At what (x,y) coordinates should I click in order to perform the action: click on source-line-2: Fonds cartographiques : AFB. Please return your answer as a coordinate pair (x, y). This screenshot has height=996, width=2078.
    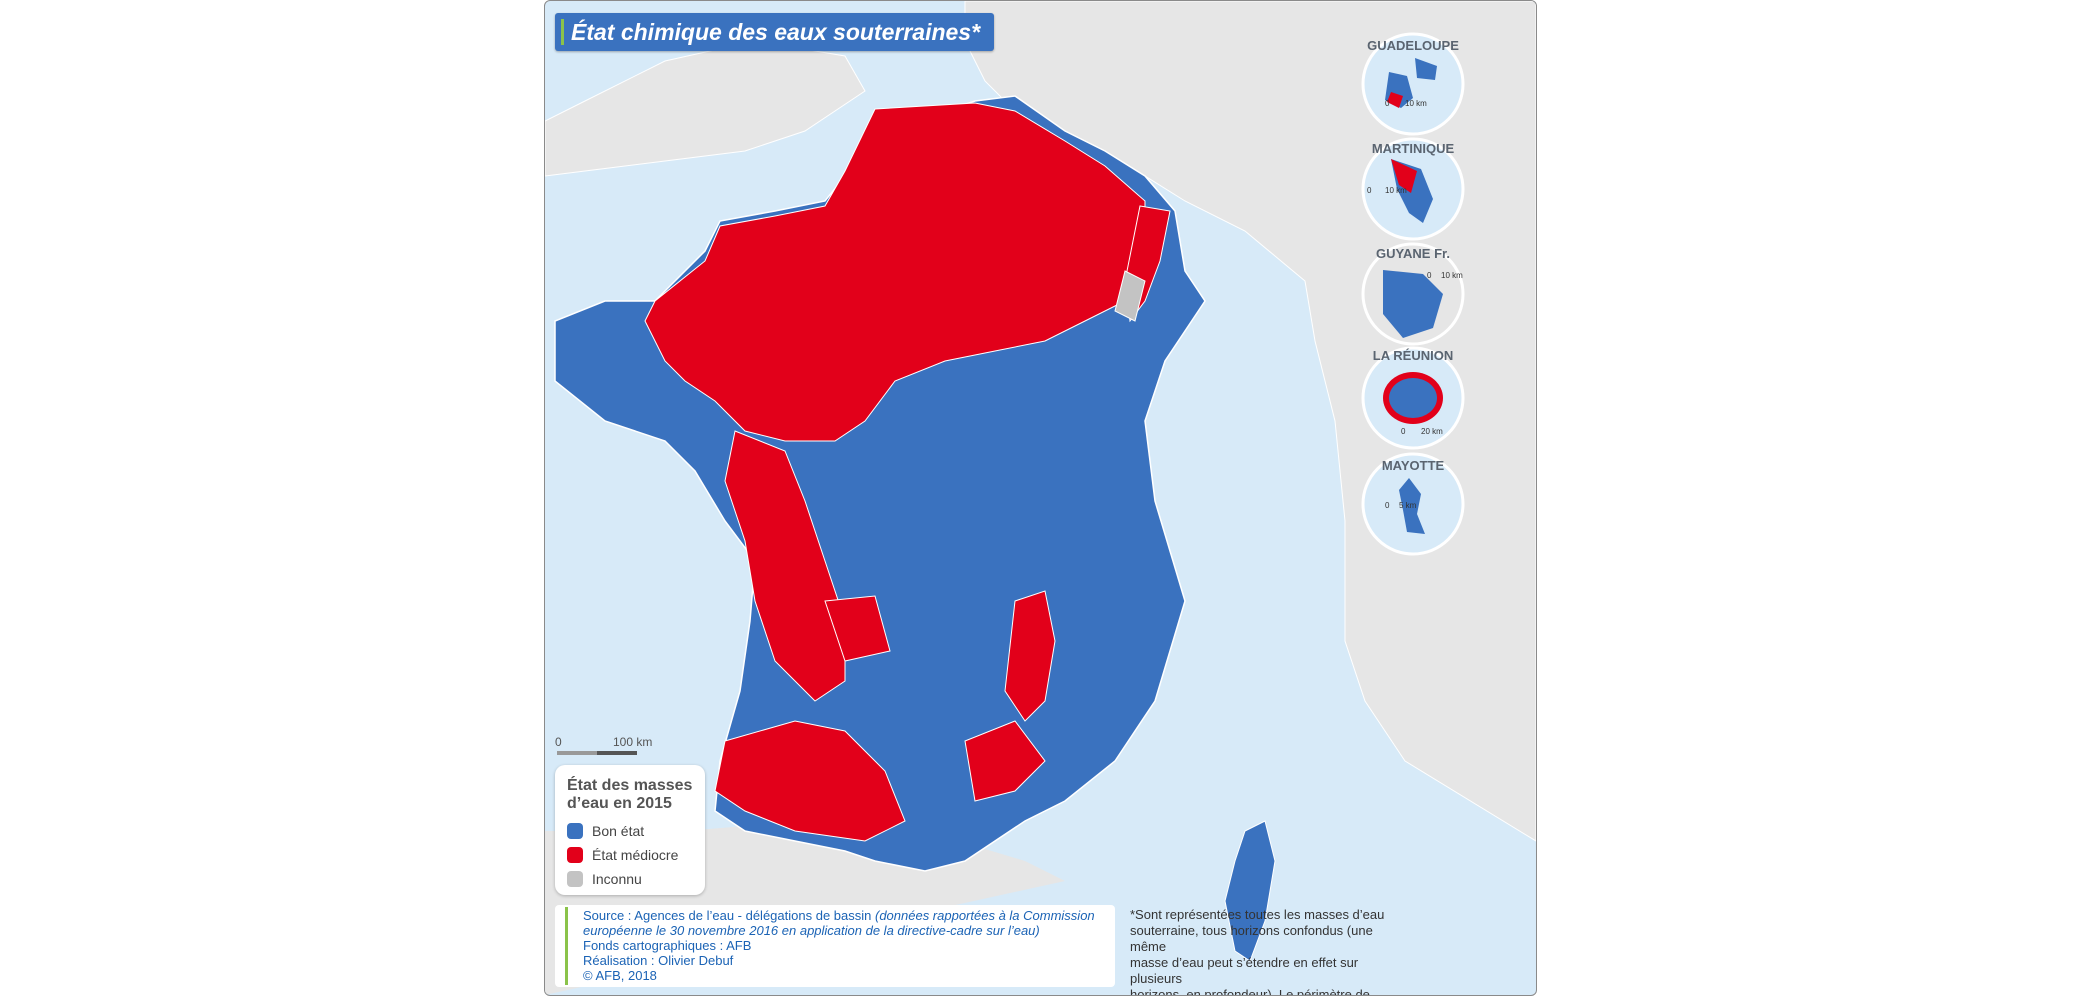
    Looking at the image, I should click on (667, 945).